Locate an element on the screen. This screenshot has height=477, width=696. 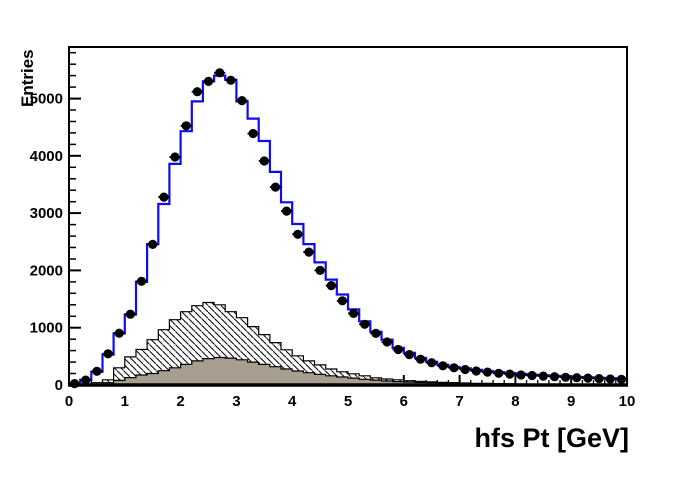
x-tick-label: 3 is located at coordinates (236, 401).